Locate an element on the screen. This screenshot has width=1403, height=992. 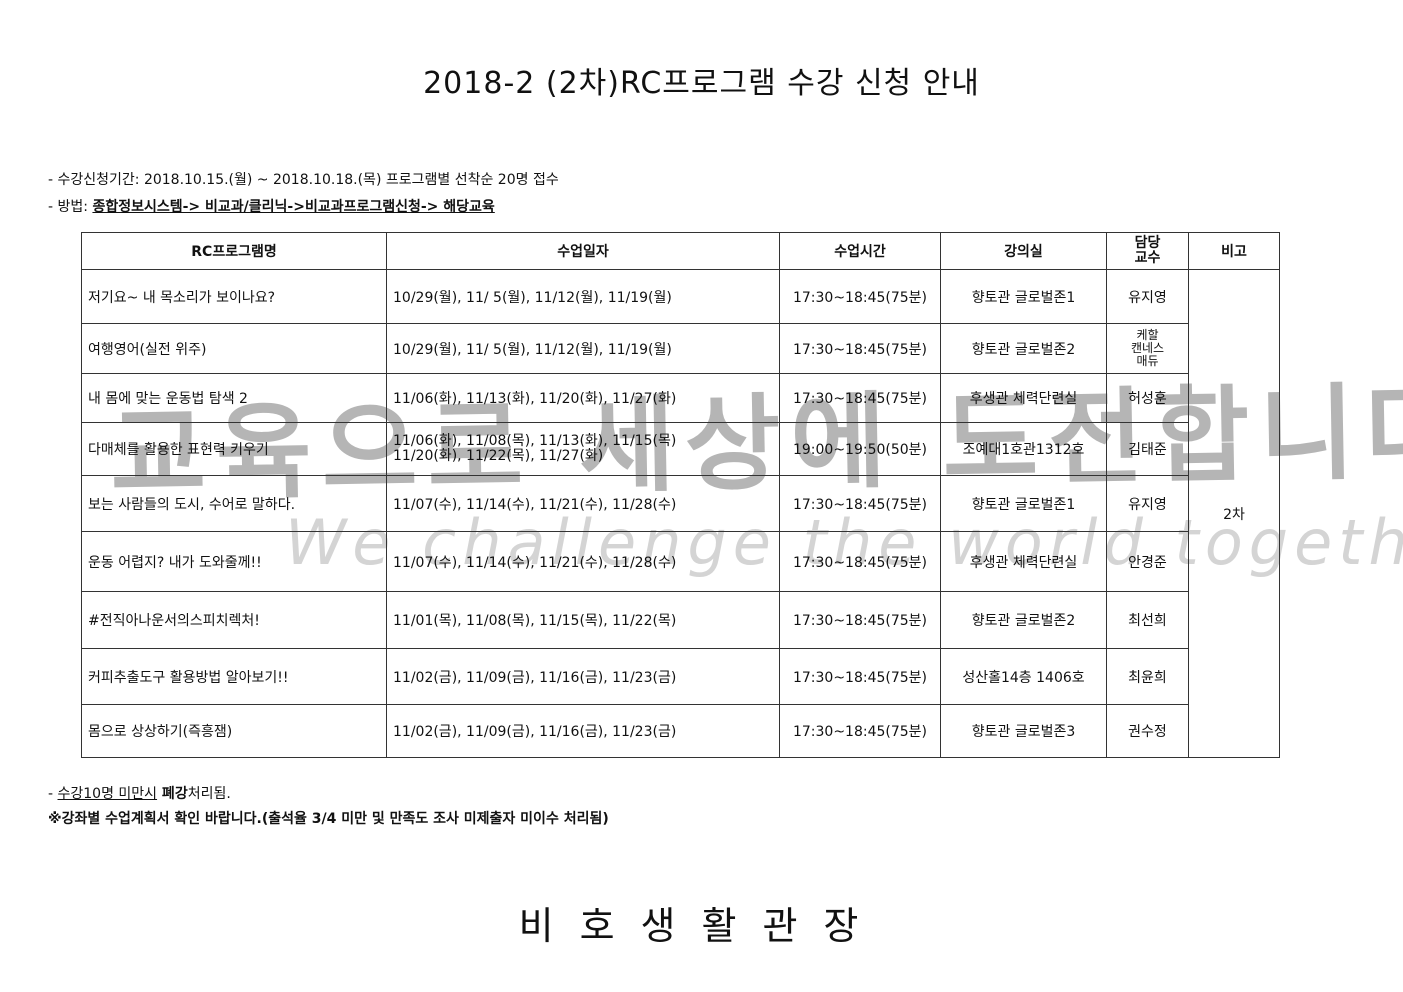
remark-cell: 2차 is located at coordinates (1234, 513).